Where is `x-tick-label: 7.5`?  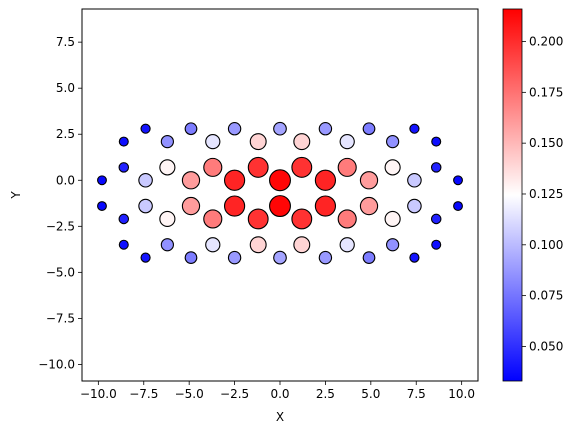 x-tick-label: 7.5 is located at coordinates (416, 394).